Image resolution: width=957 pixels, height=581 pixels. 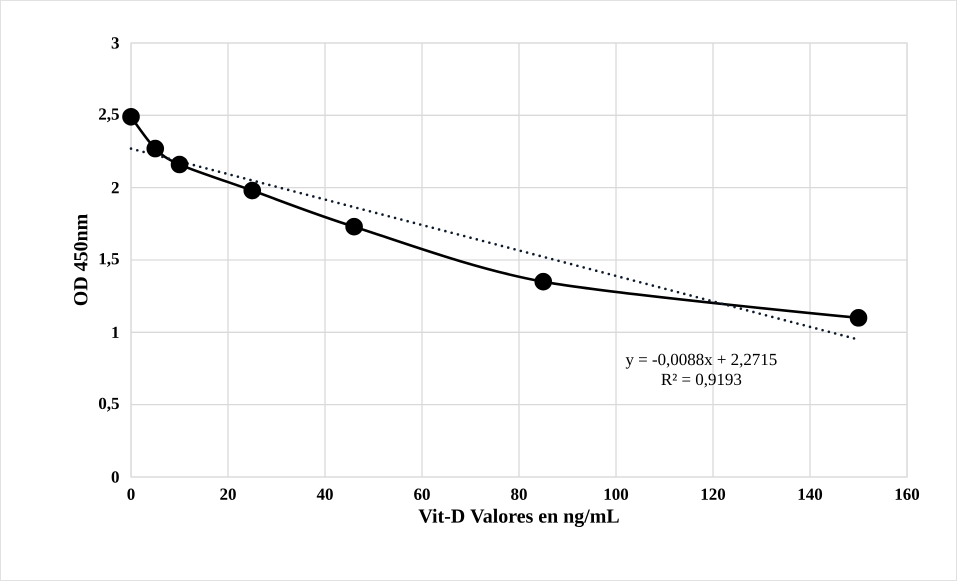 What do you see at coordinates (324, 494) in the screenshot?
I see `x-tick-label: 40` at bounding box center [324, 494].